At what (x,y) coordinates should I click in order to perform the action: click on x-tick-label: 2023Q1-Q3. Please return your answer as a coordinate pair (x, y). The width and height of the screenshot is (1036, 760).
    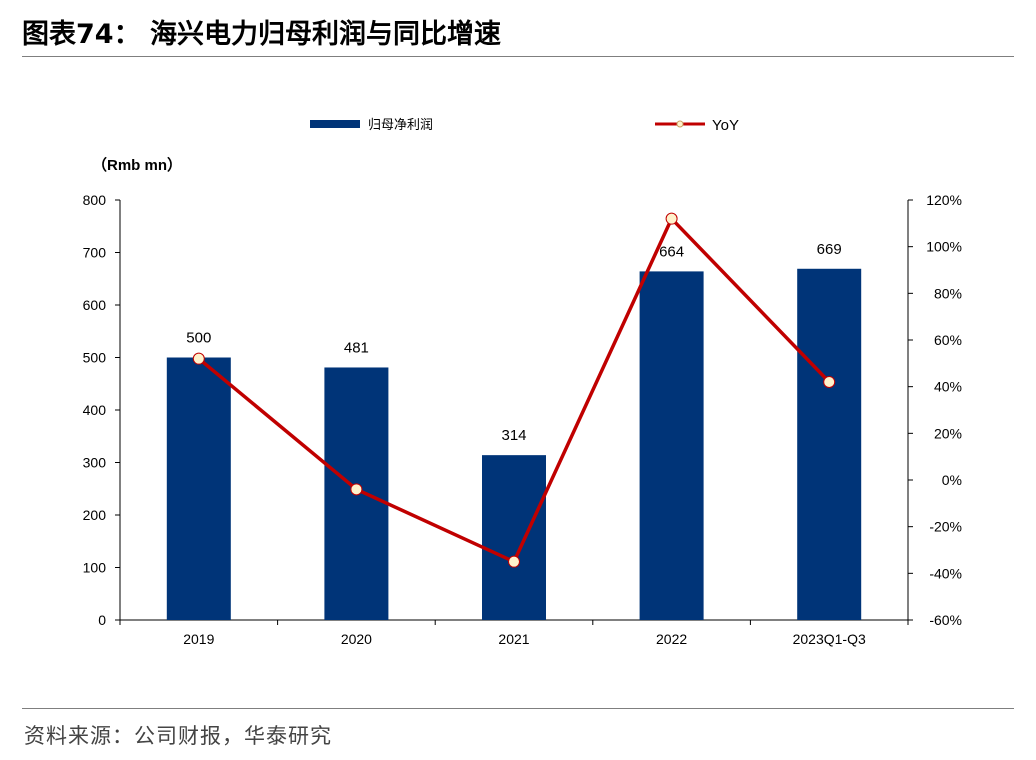
    Looking at the image, I should click on (829, 639).